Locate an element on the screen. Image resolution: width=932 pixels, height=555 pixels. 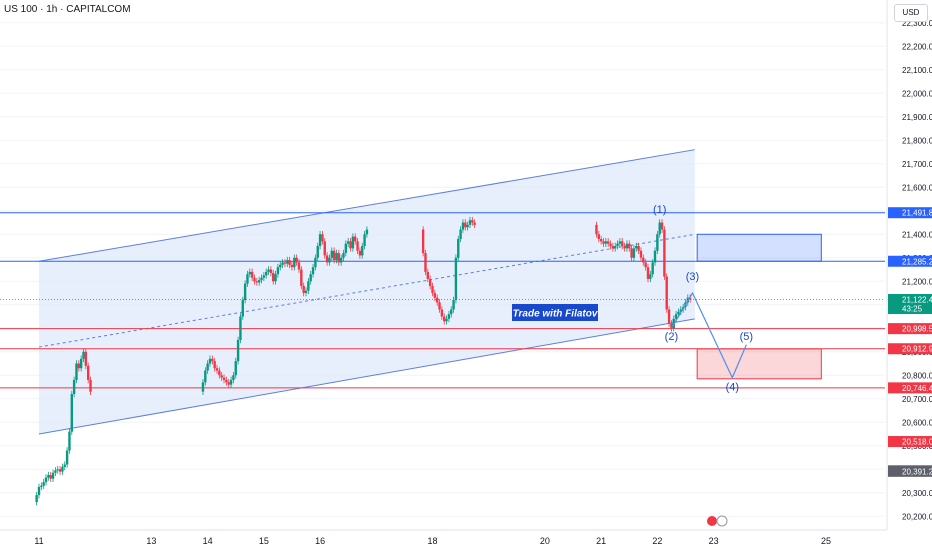
price-tick-label: 21,200.0 is located at coordinates (917, 281).